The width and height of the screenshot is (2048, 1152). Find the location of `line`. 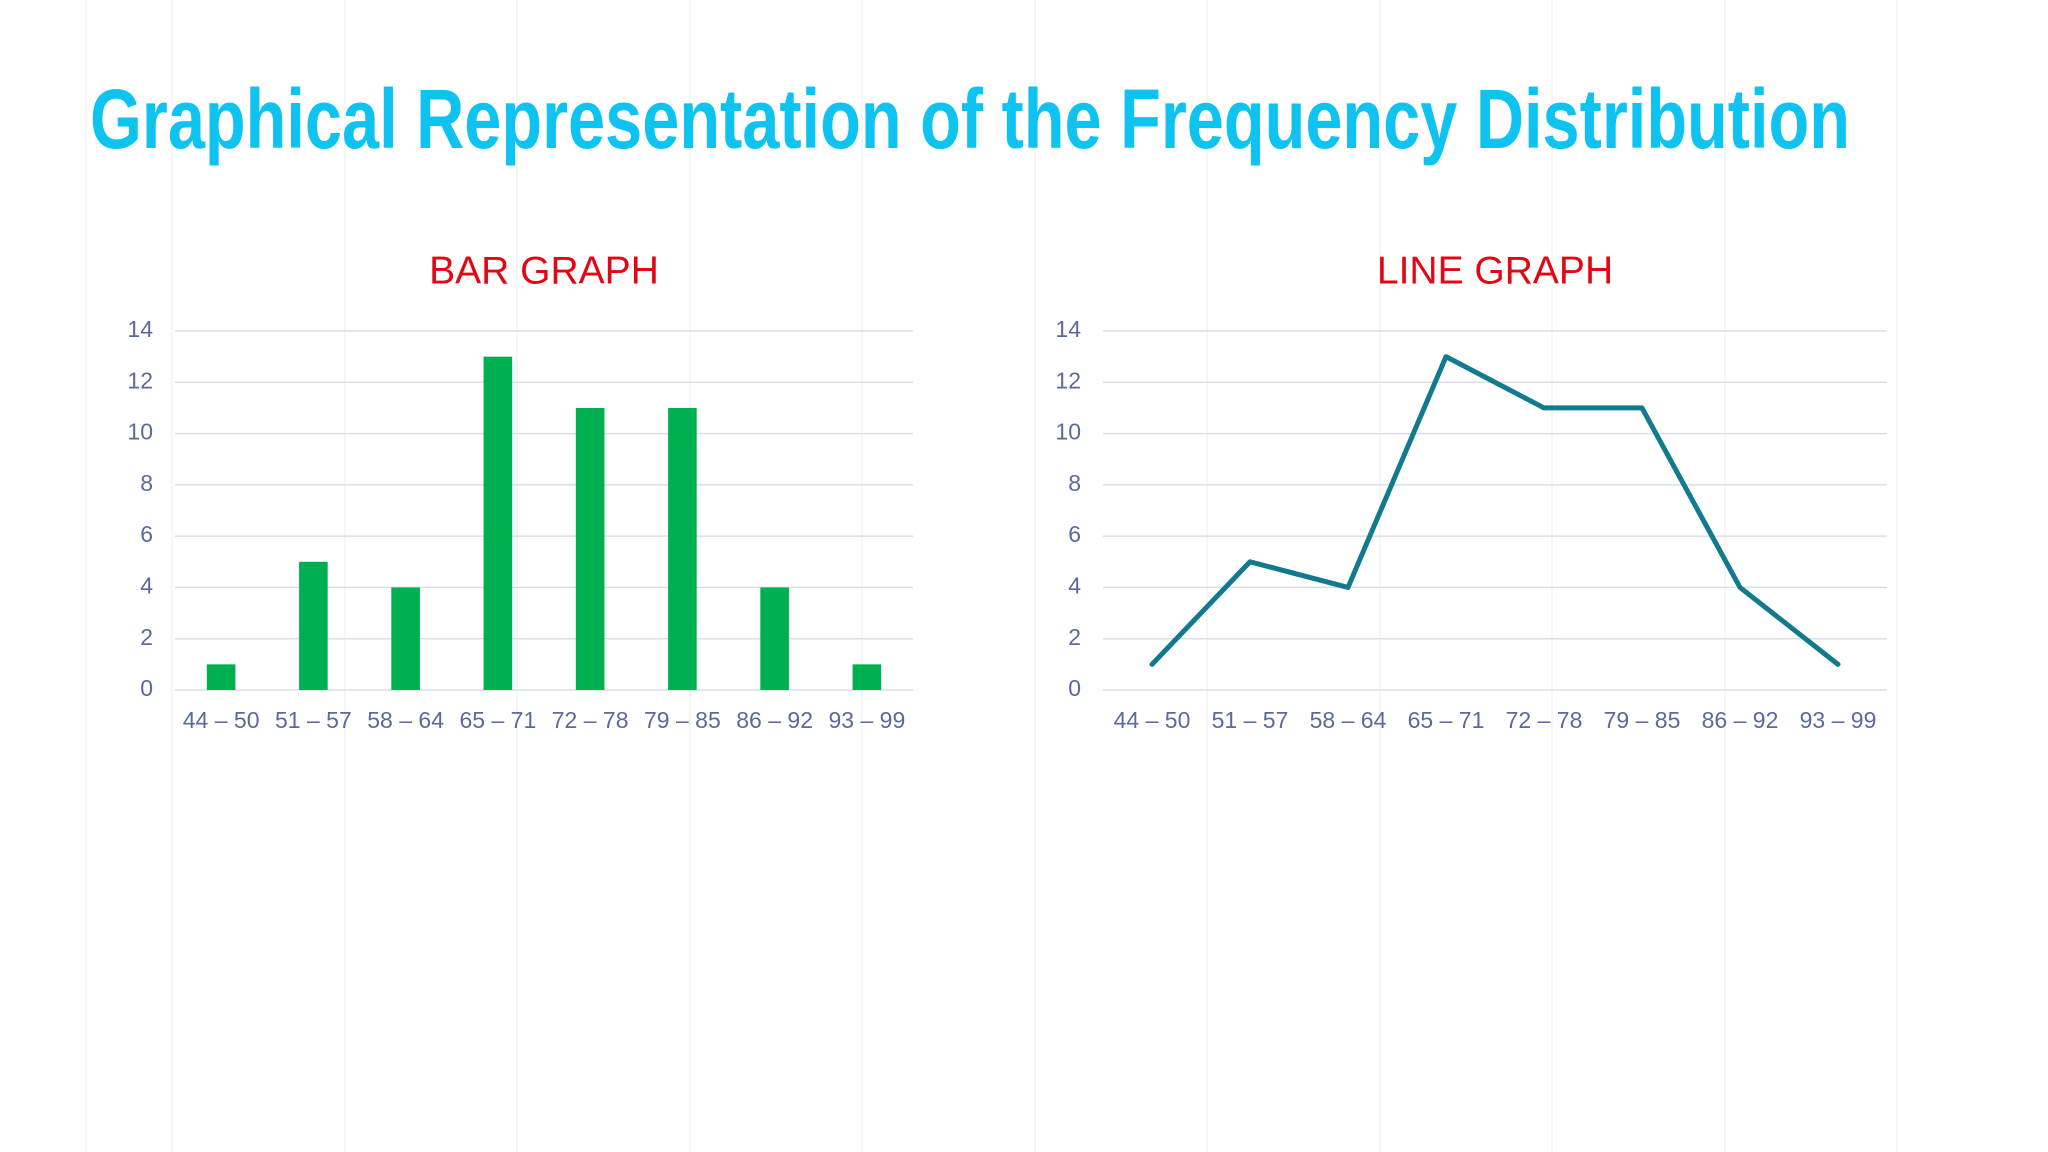

line is located at coordinates (1495, 510).